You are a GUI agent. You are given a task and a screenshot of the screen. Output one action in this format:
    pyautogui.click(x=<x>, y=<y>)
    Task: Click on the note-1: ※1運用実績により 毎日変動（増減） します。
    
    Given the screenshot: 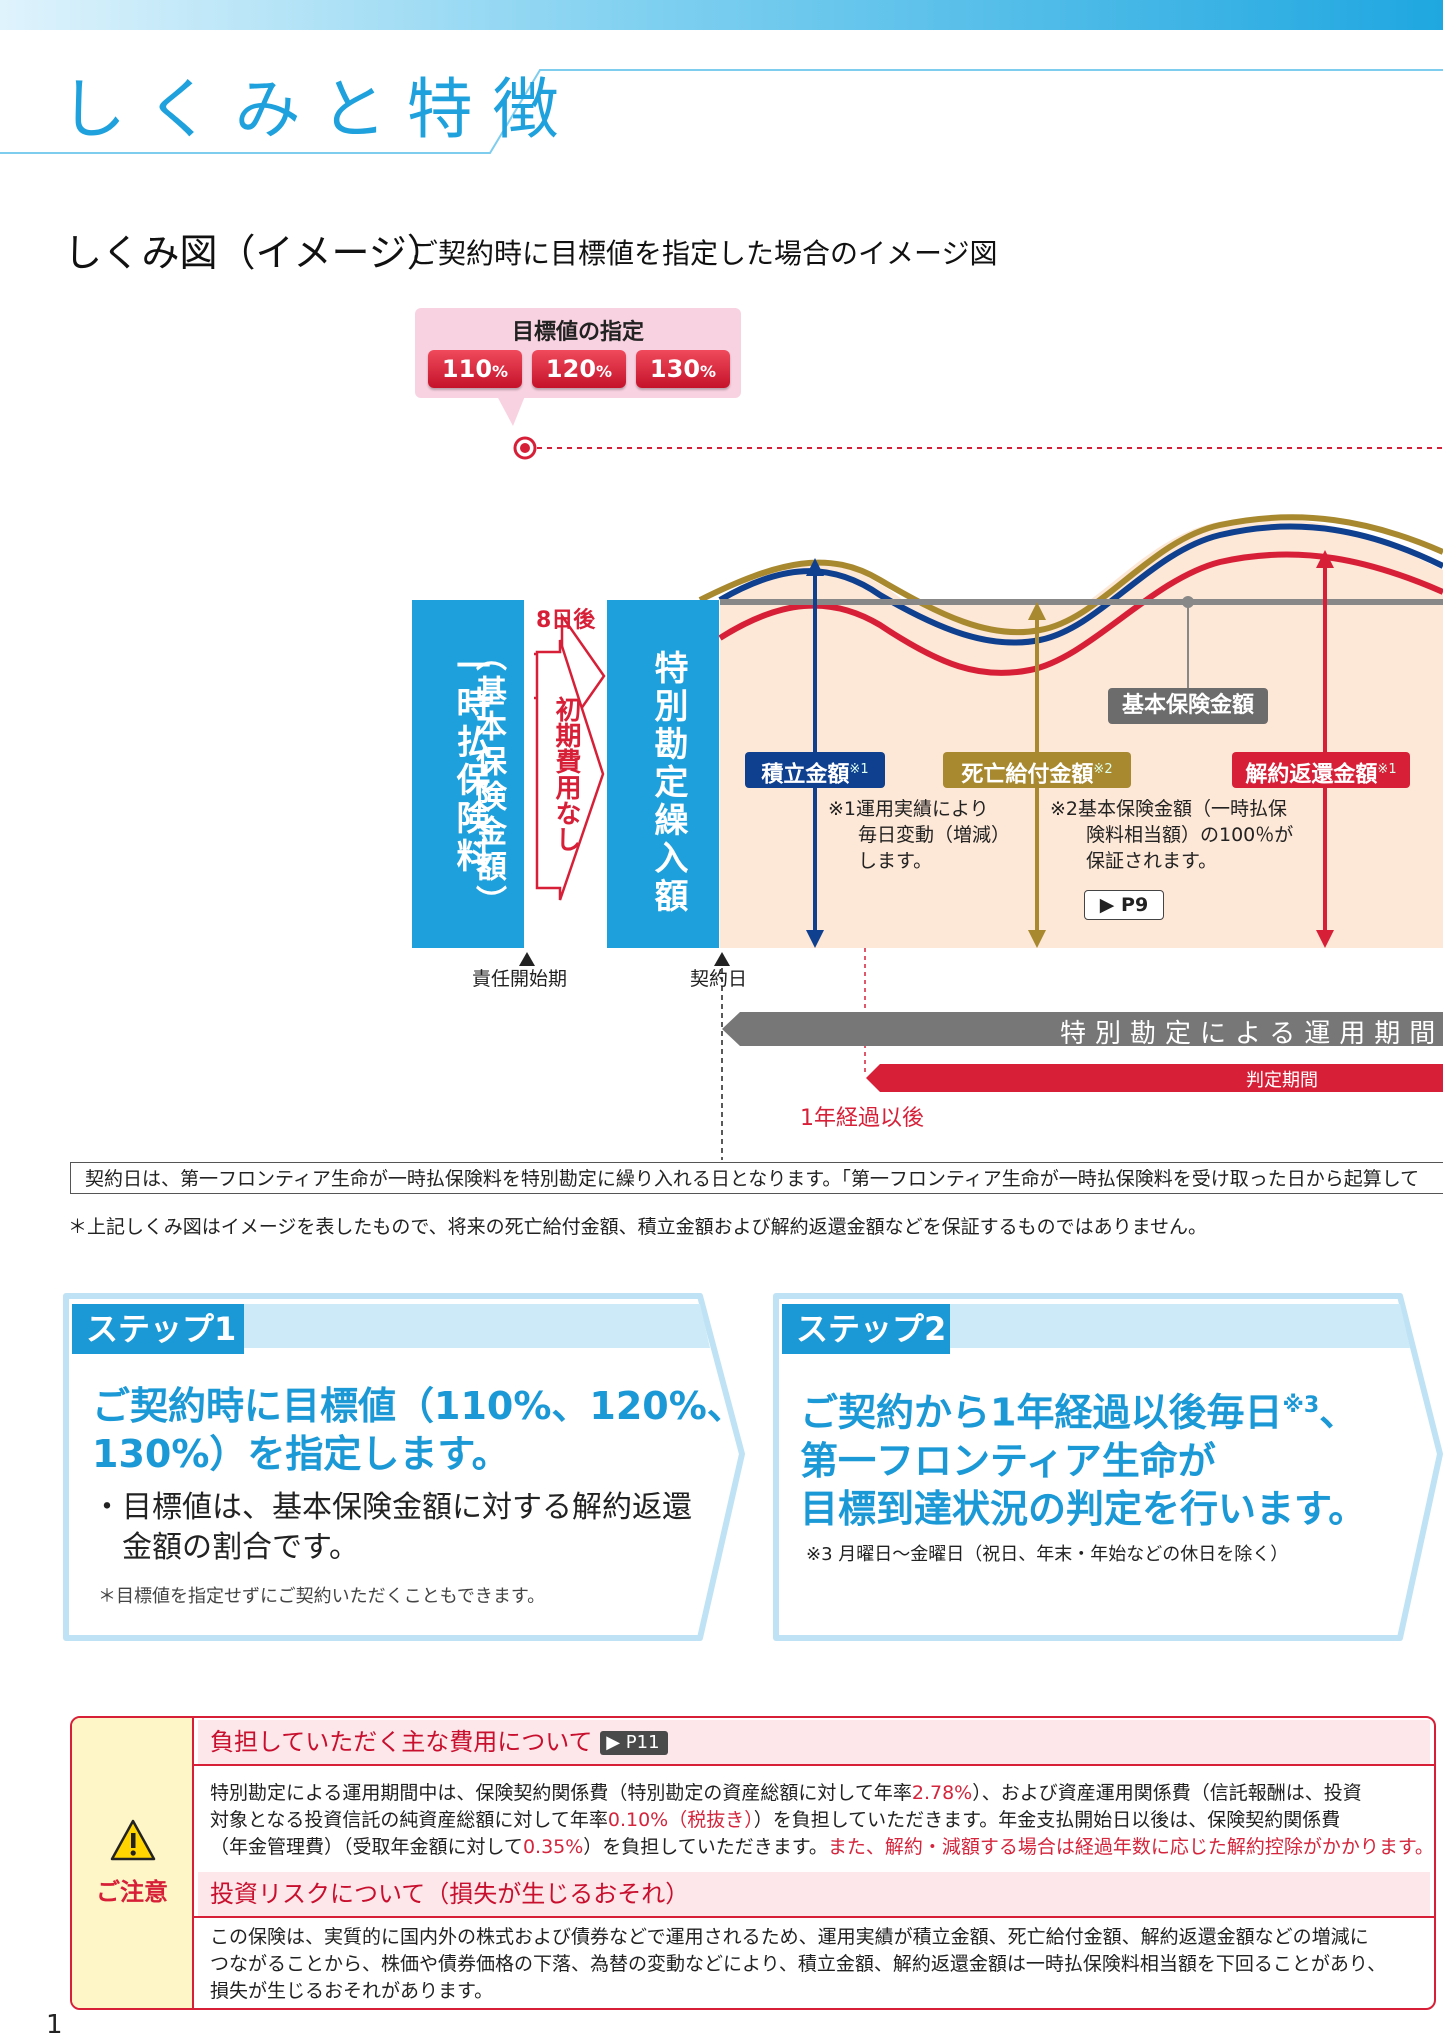 What is the action you would take?
    pyautogui.click(x=919, y=835)
    